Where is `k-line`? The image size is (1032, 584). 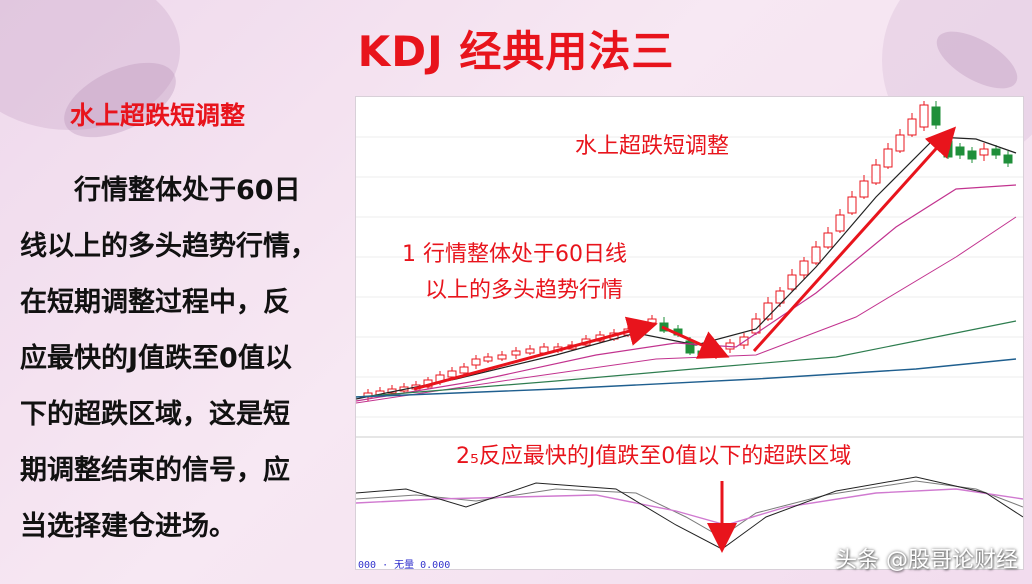
k-line is located at coordinates (689, 509).